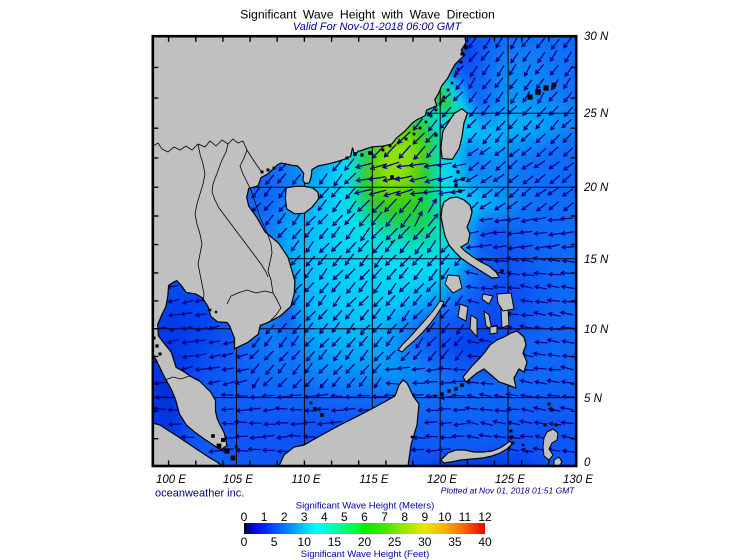  Describe the element at coordinates (424, 517) in the screenshot. I see `svg-text: 9` at that location.